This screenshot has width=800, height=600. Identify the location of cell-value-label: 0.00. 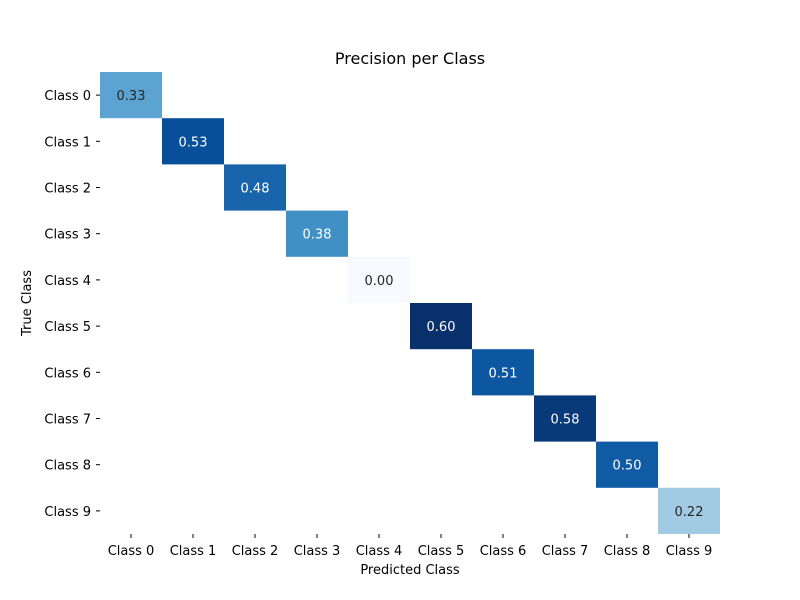
(379, 281).